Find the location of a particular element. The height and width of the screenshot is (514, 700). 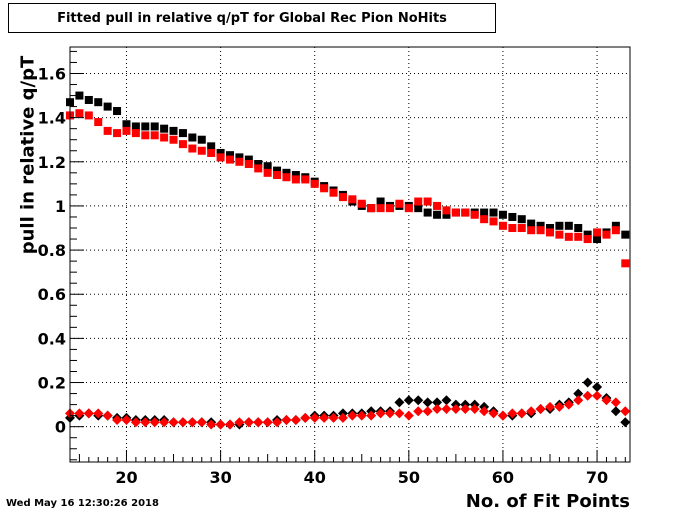

y-tick-label: 0.8 is located at coordinates (52, 250).